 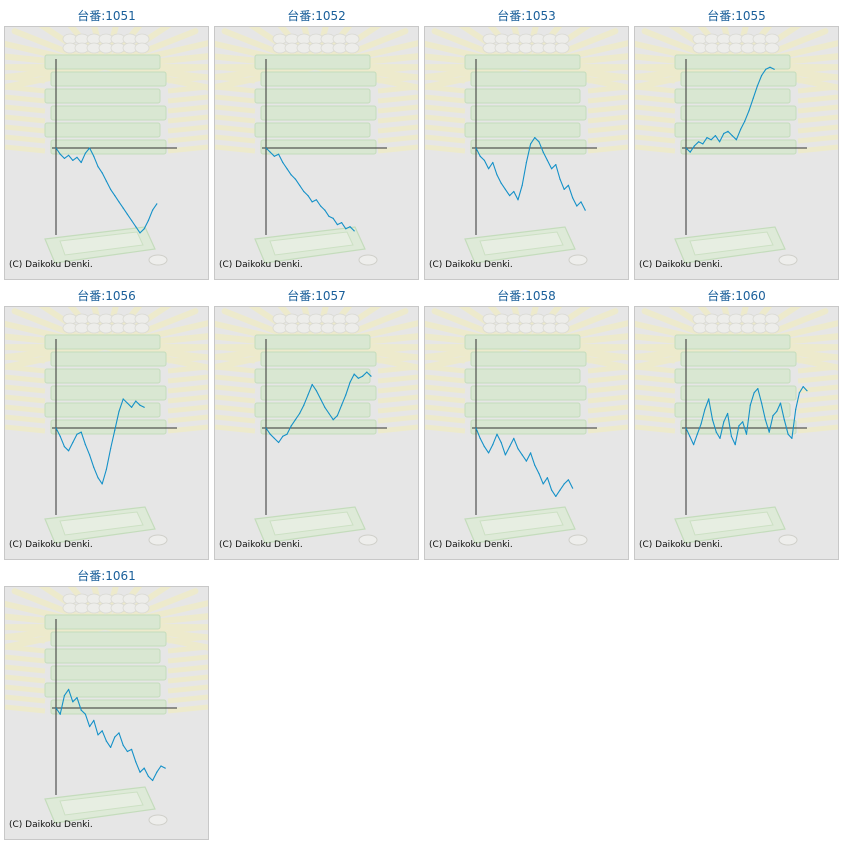 What do you see at coordinates (316, 296) in the screenshot?
I see `machine-number-title: 台番:1057` at bounding box center [316, 296].